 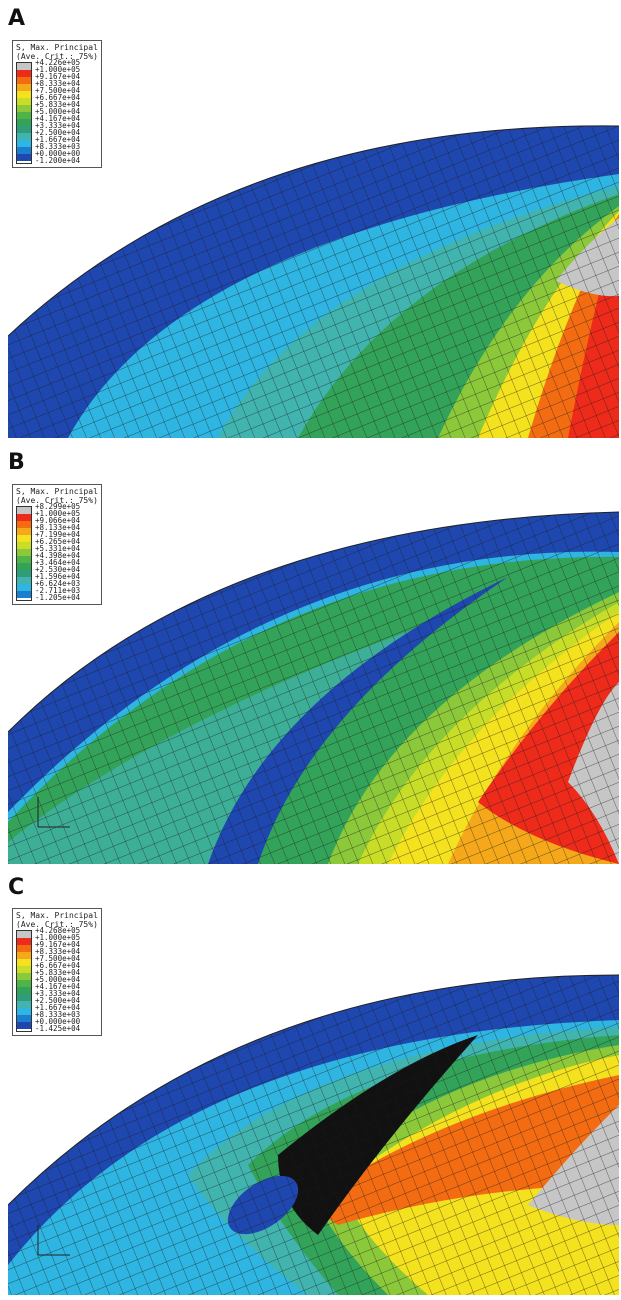 I want to click on legend-value: +1.667e+04, so click(x=58, y=139).